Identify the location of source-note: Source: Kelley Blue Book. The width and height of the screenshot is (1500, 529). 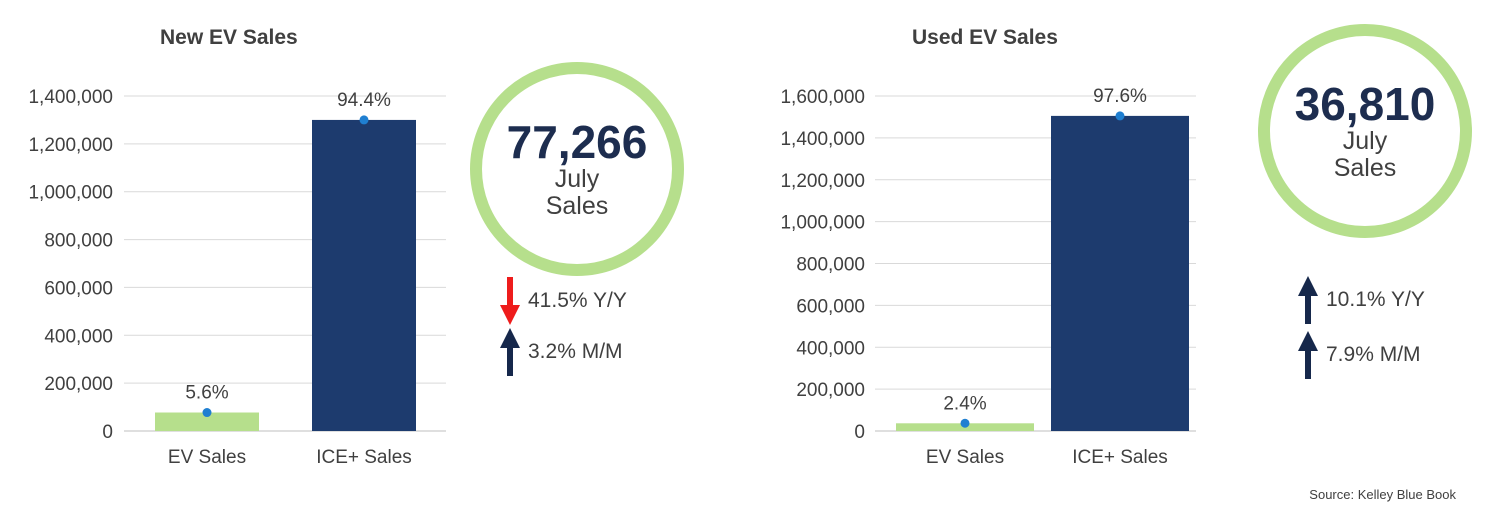
(1382, 494).